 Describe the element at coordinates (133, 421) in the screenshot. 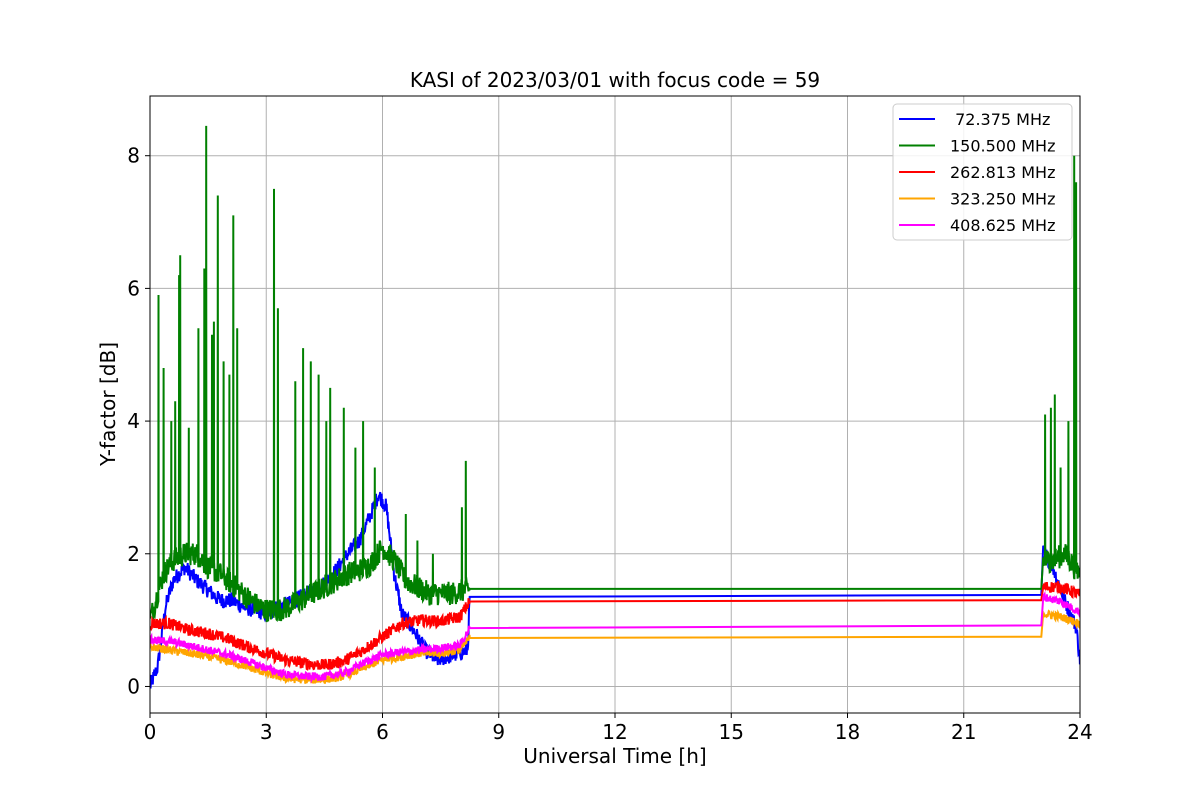

I see `y-tick-label: 4` at that location.